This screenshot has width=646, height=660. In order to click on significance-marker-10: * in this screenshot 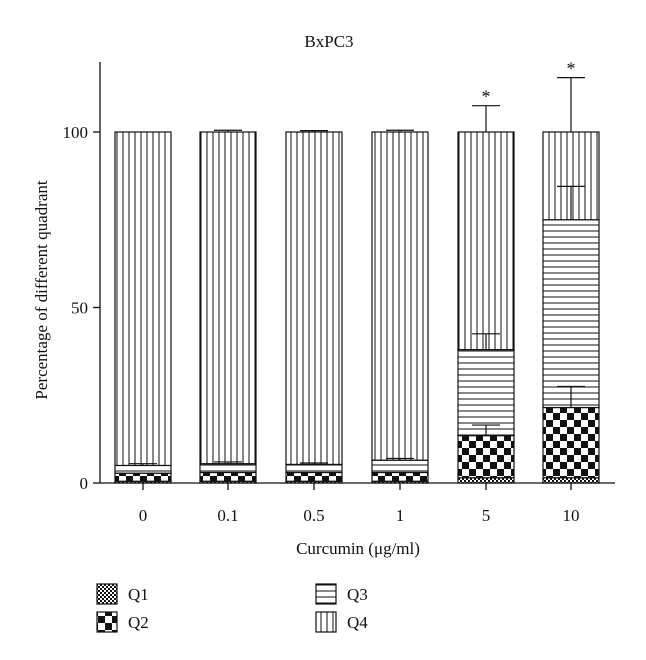, I will do `click(571, 69)`.